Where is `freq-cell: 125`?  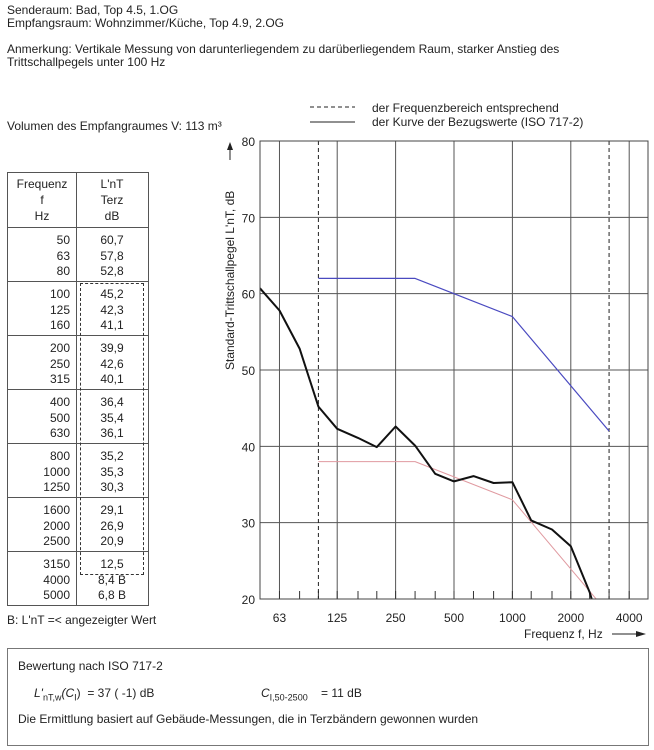
freq-cell: 125 is located at coordinates (59, 309).